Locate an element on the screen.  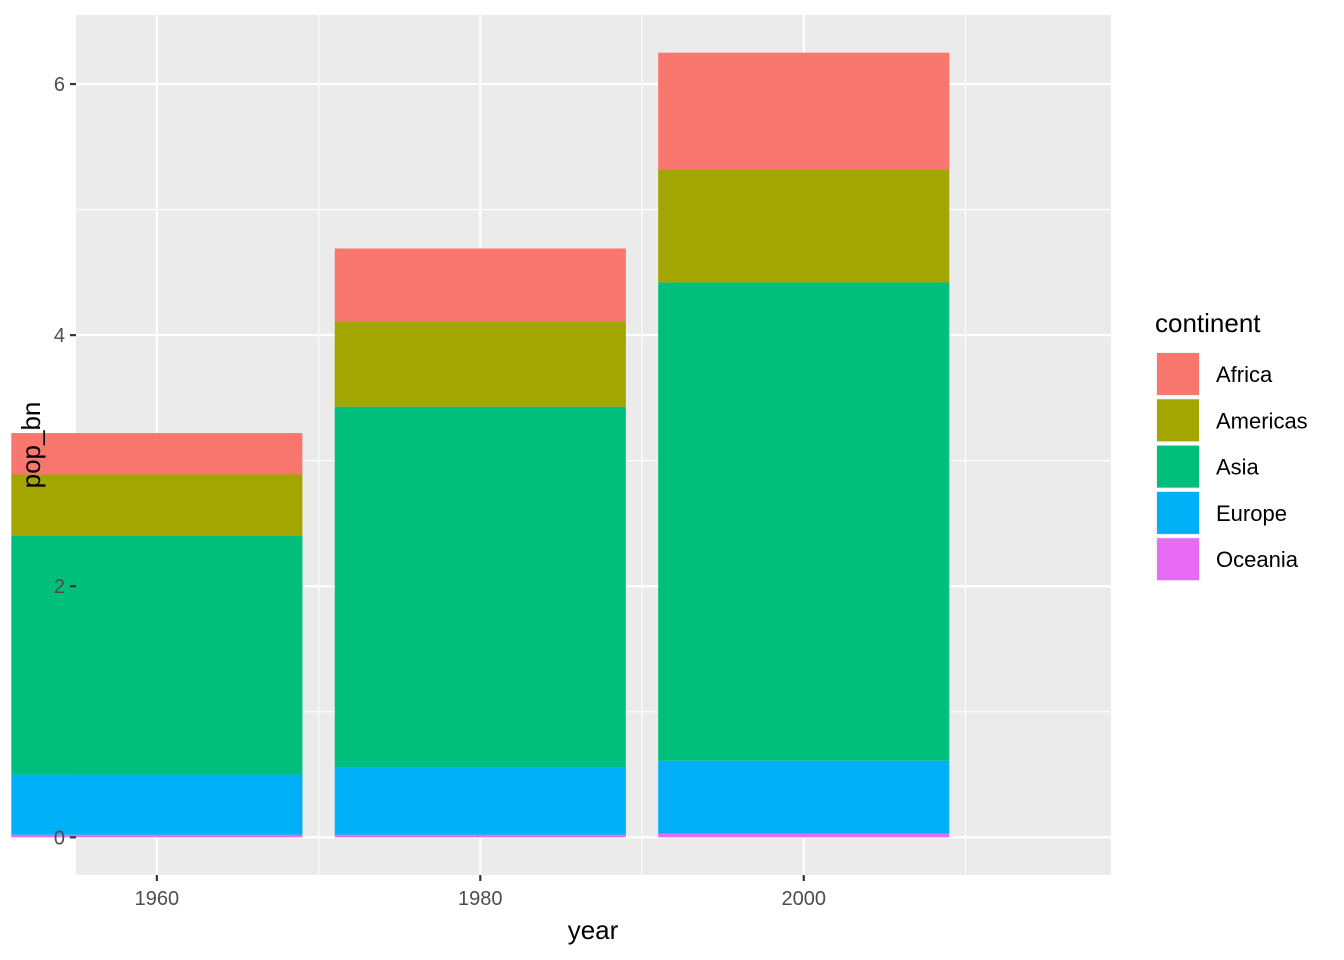
legend-item-oceania: Oceania is located at coordinates (1227, 559).